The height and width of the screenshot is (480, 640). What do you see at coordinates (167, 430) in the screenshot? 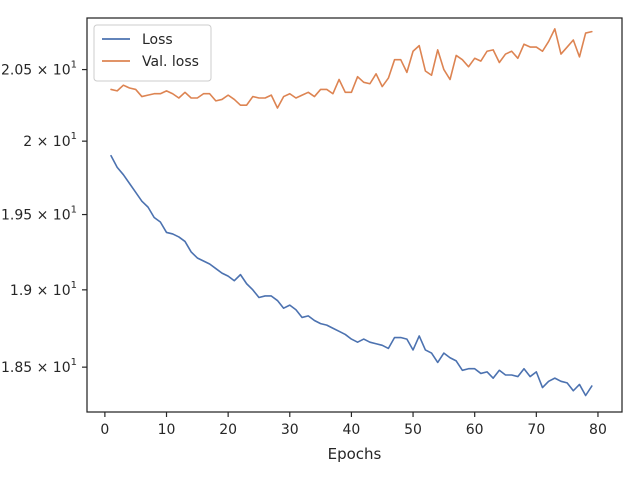
I see `x-tick-label-10: 10` at bounding box center [167, 430].